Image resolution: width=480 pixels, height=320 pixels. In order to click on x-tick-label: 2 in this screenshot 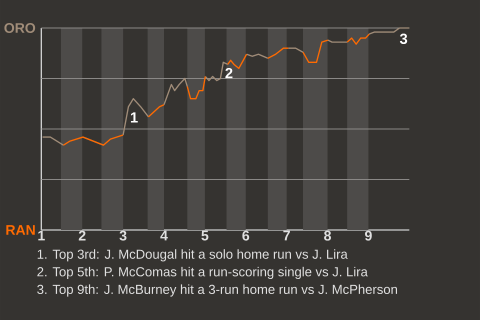, I will do `click(82, 235)`.